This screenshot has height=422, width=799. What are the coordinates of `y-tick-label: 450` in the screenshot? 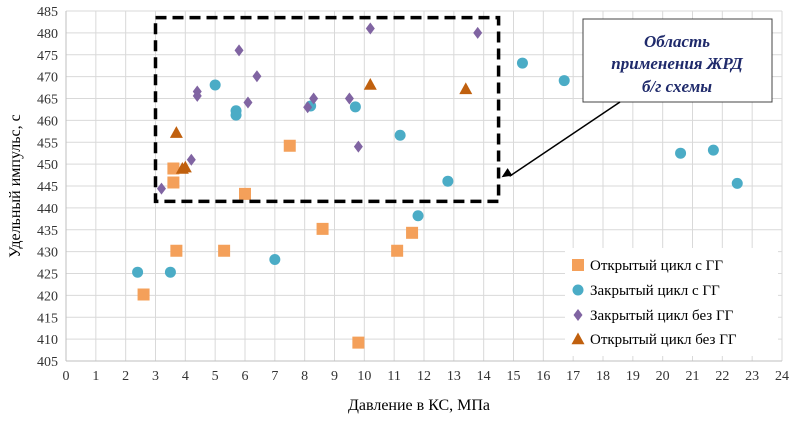 It's located at (47, 165).